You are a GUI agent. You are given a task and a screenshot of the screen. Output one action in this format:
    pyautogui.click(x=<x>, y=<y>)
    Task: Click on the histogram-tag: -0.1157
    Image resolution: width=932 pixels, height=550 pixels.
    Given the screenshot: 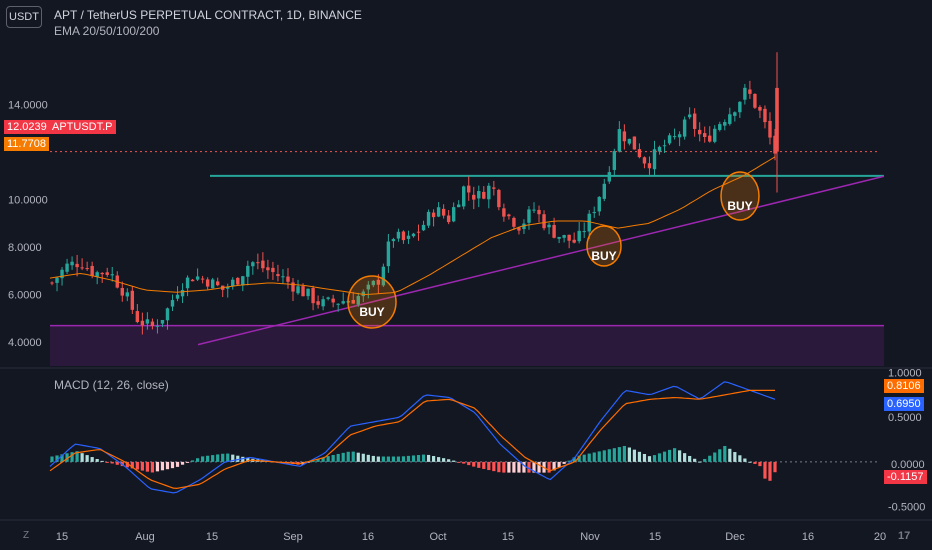 What is the action you would take?
    pyautogui.click(x=905, y=477)
    